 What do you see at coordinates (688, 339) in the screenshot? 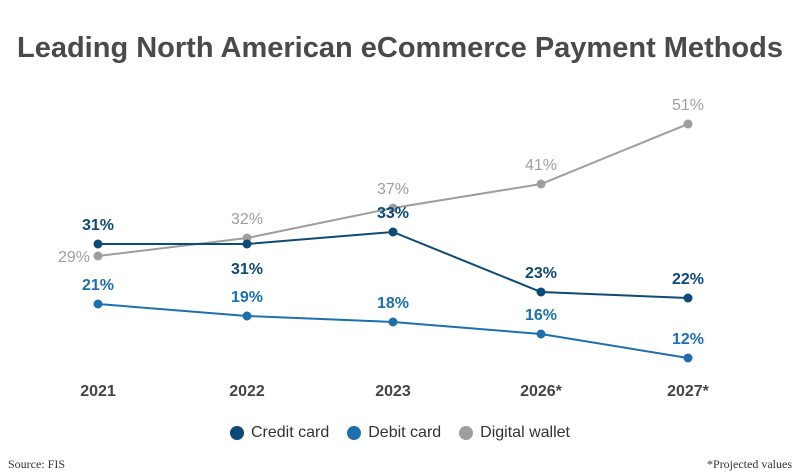
I see `data-label: 12%` at bounding box center [688, 339].